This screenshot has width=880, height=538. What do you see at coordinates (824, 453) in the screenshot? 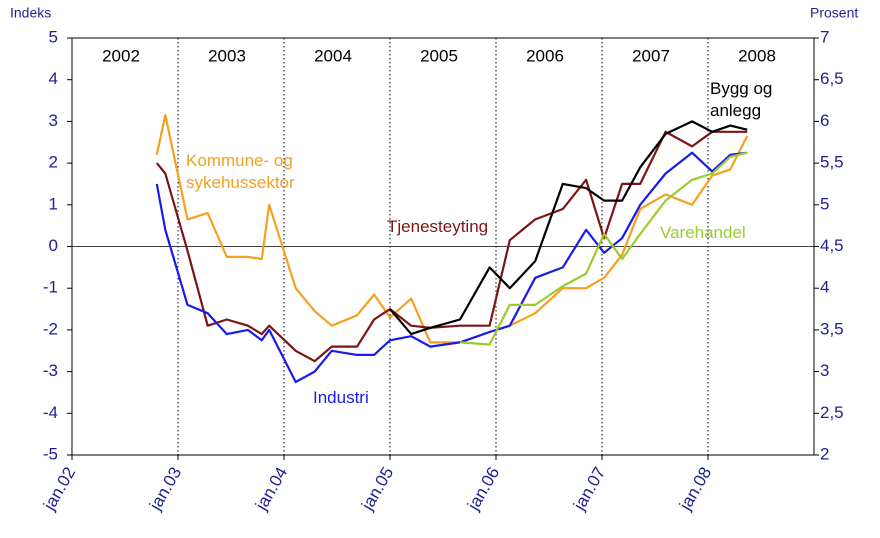
I see `y2-tick-label: 2` at bounding box center [824, 453].